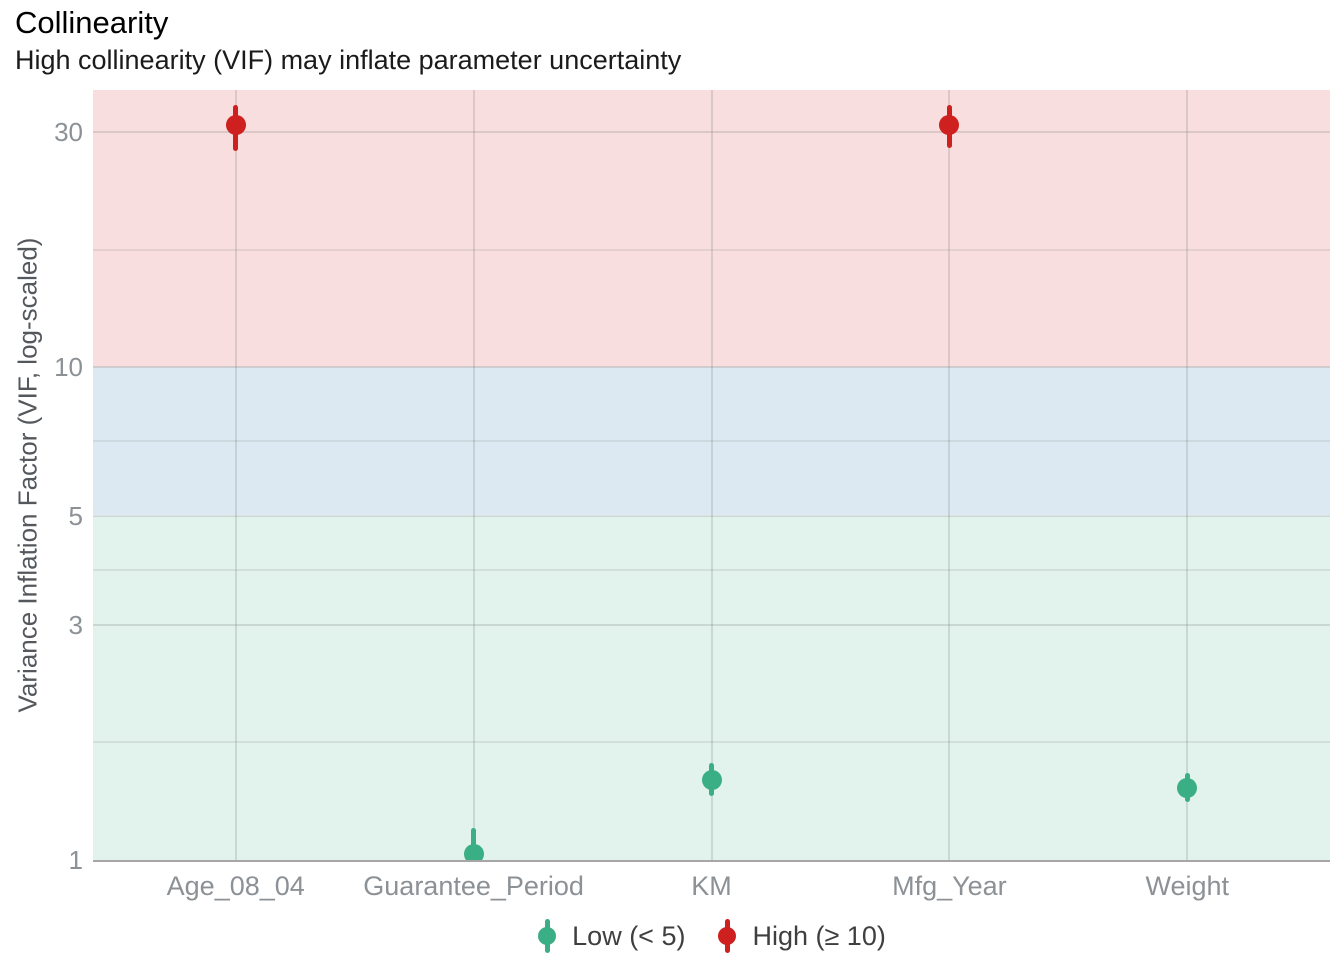 Image resolution: width=1344 pixels, height=960 pixels. Describe the element at coordinates (711, 935) in the screenshot. I see `legend: Low (< 5) High (≥ 10)` at that location.